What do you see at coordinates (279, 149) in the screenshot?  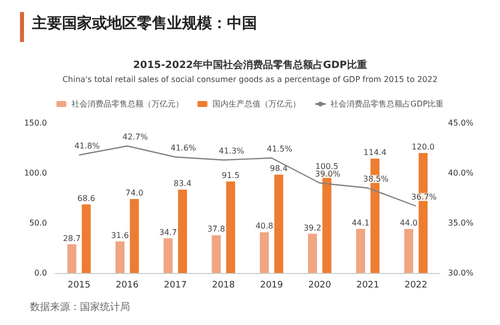 I see `data-label: 41.5%` at bounding box center [279, 149].